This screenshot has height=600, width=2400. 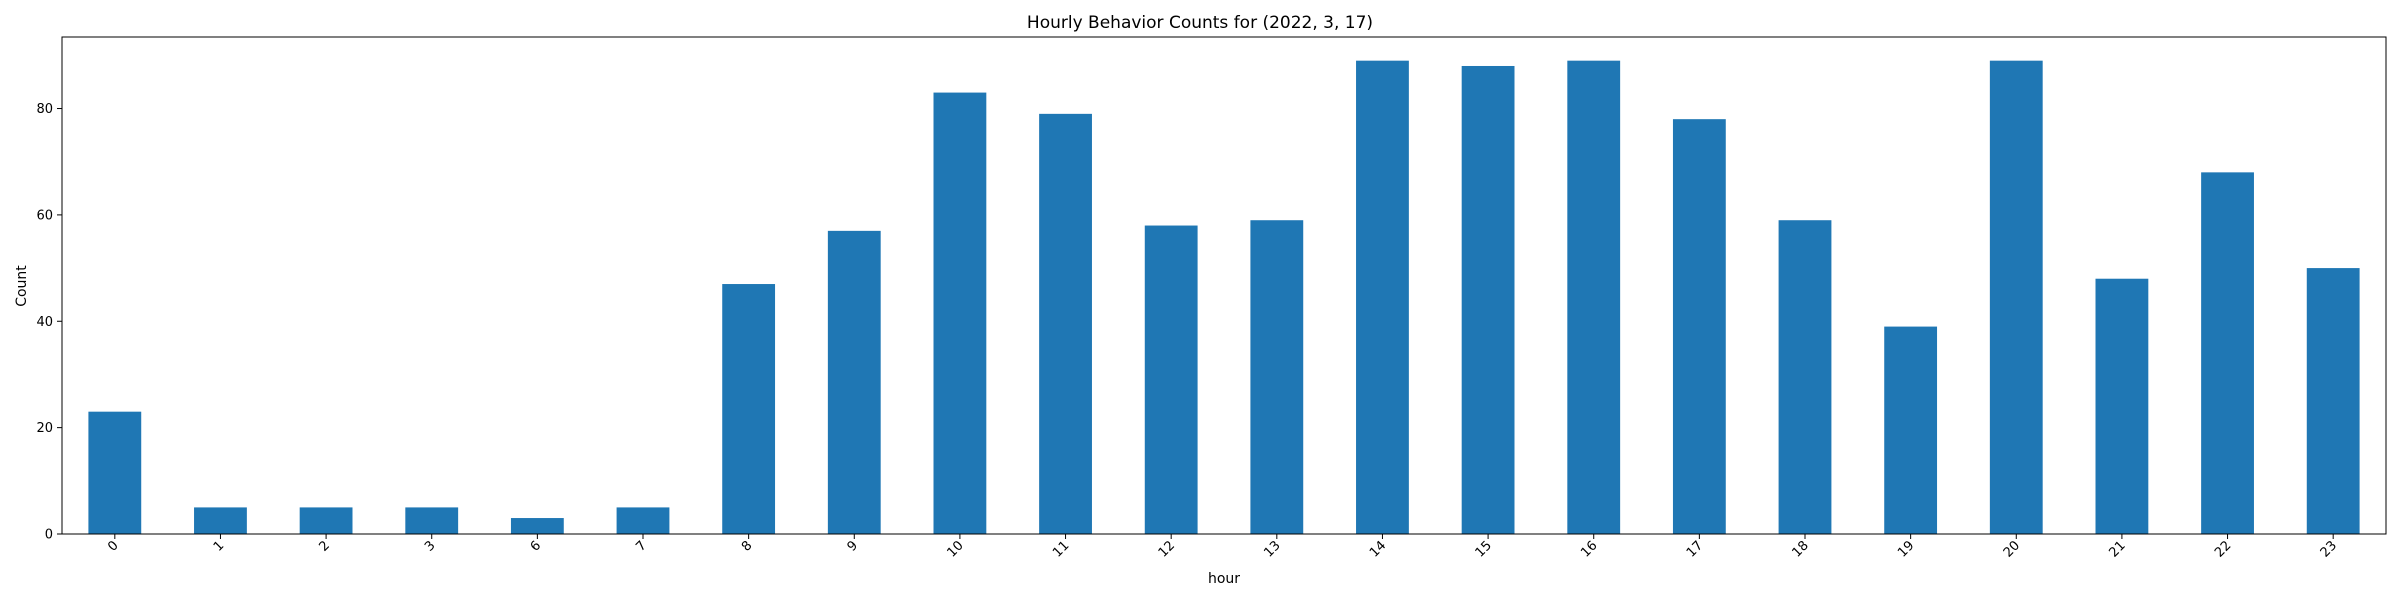 What do you see at coordinates (2329, 549) in the screenshot?
I see `x-tick-label: 23` at bounding box center [2329, 549].